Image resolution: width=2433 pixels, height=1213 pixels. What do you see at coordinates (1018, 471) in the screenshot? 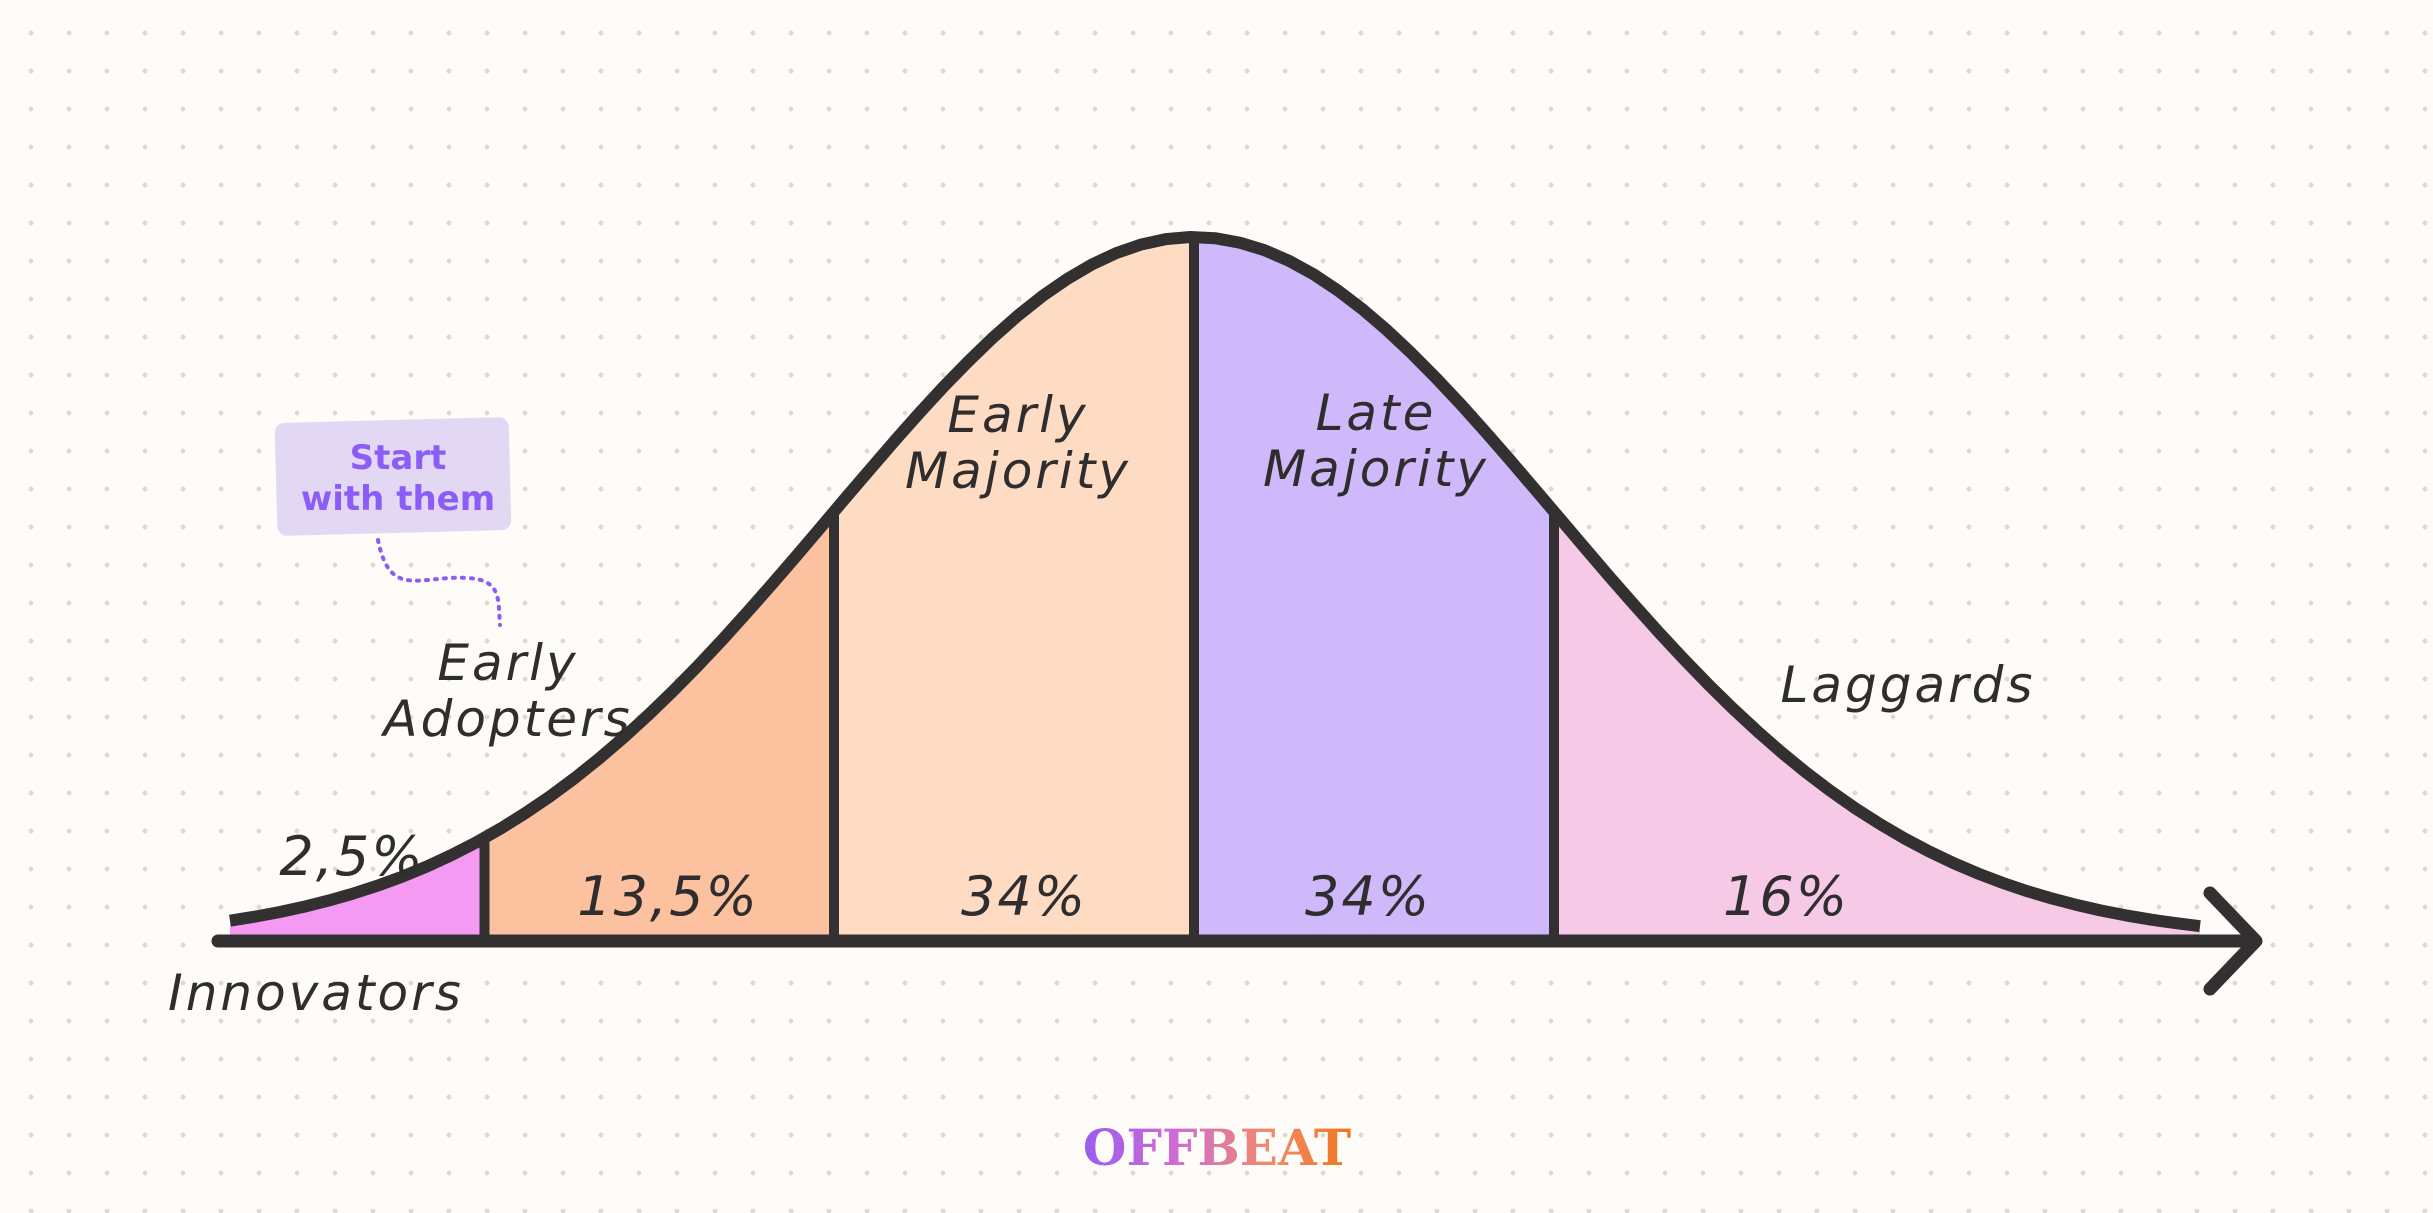
I see `label-early-majority-line-2: Majority` at bounding box center [1018, 471].